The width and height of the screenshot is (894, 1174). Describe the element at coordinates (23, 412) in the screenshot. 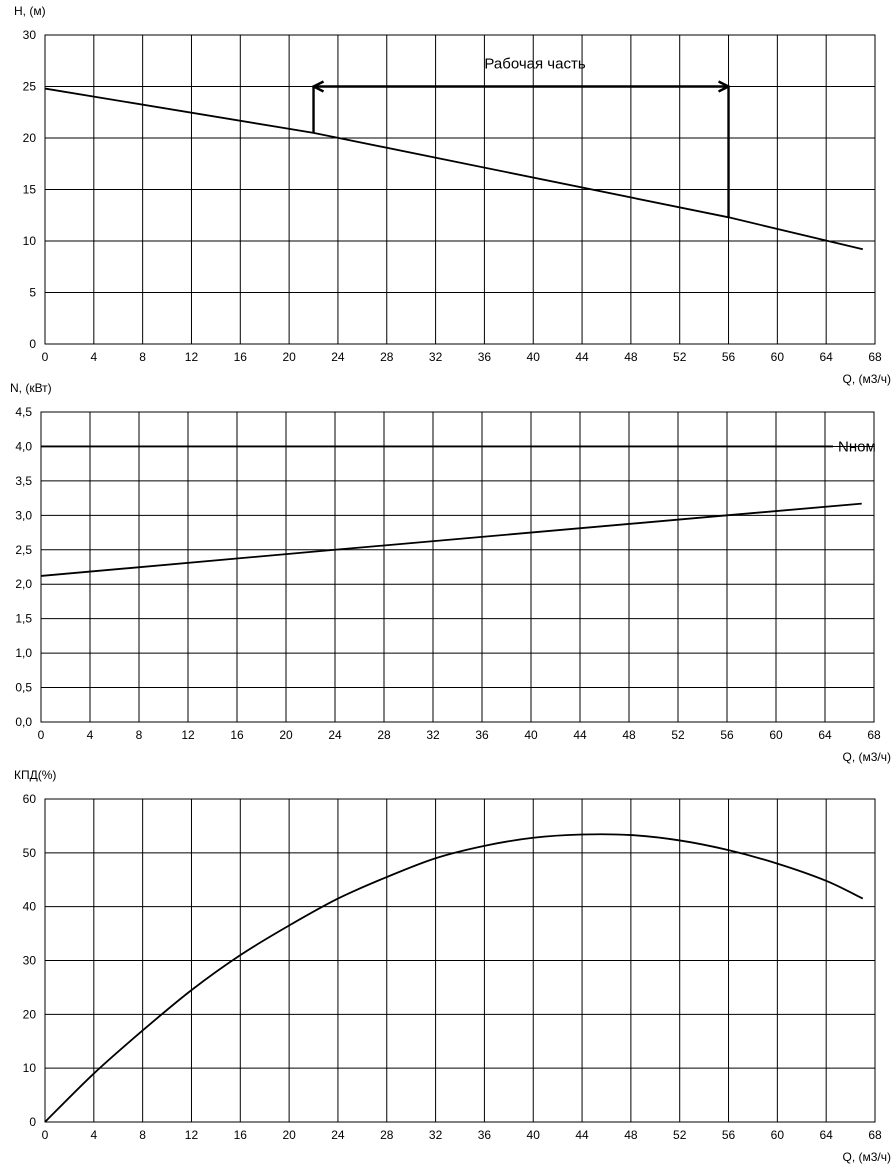

I see `y-tick-label: 4,5` at that location.